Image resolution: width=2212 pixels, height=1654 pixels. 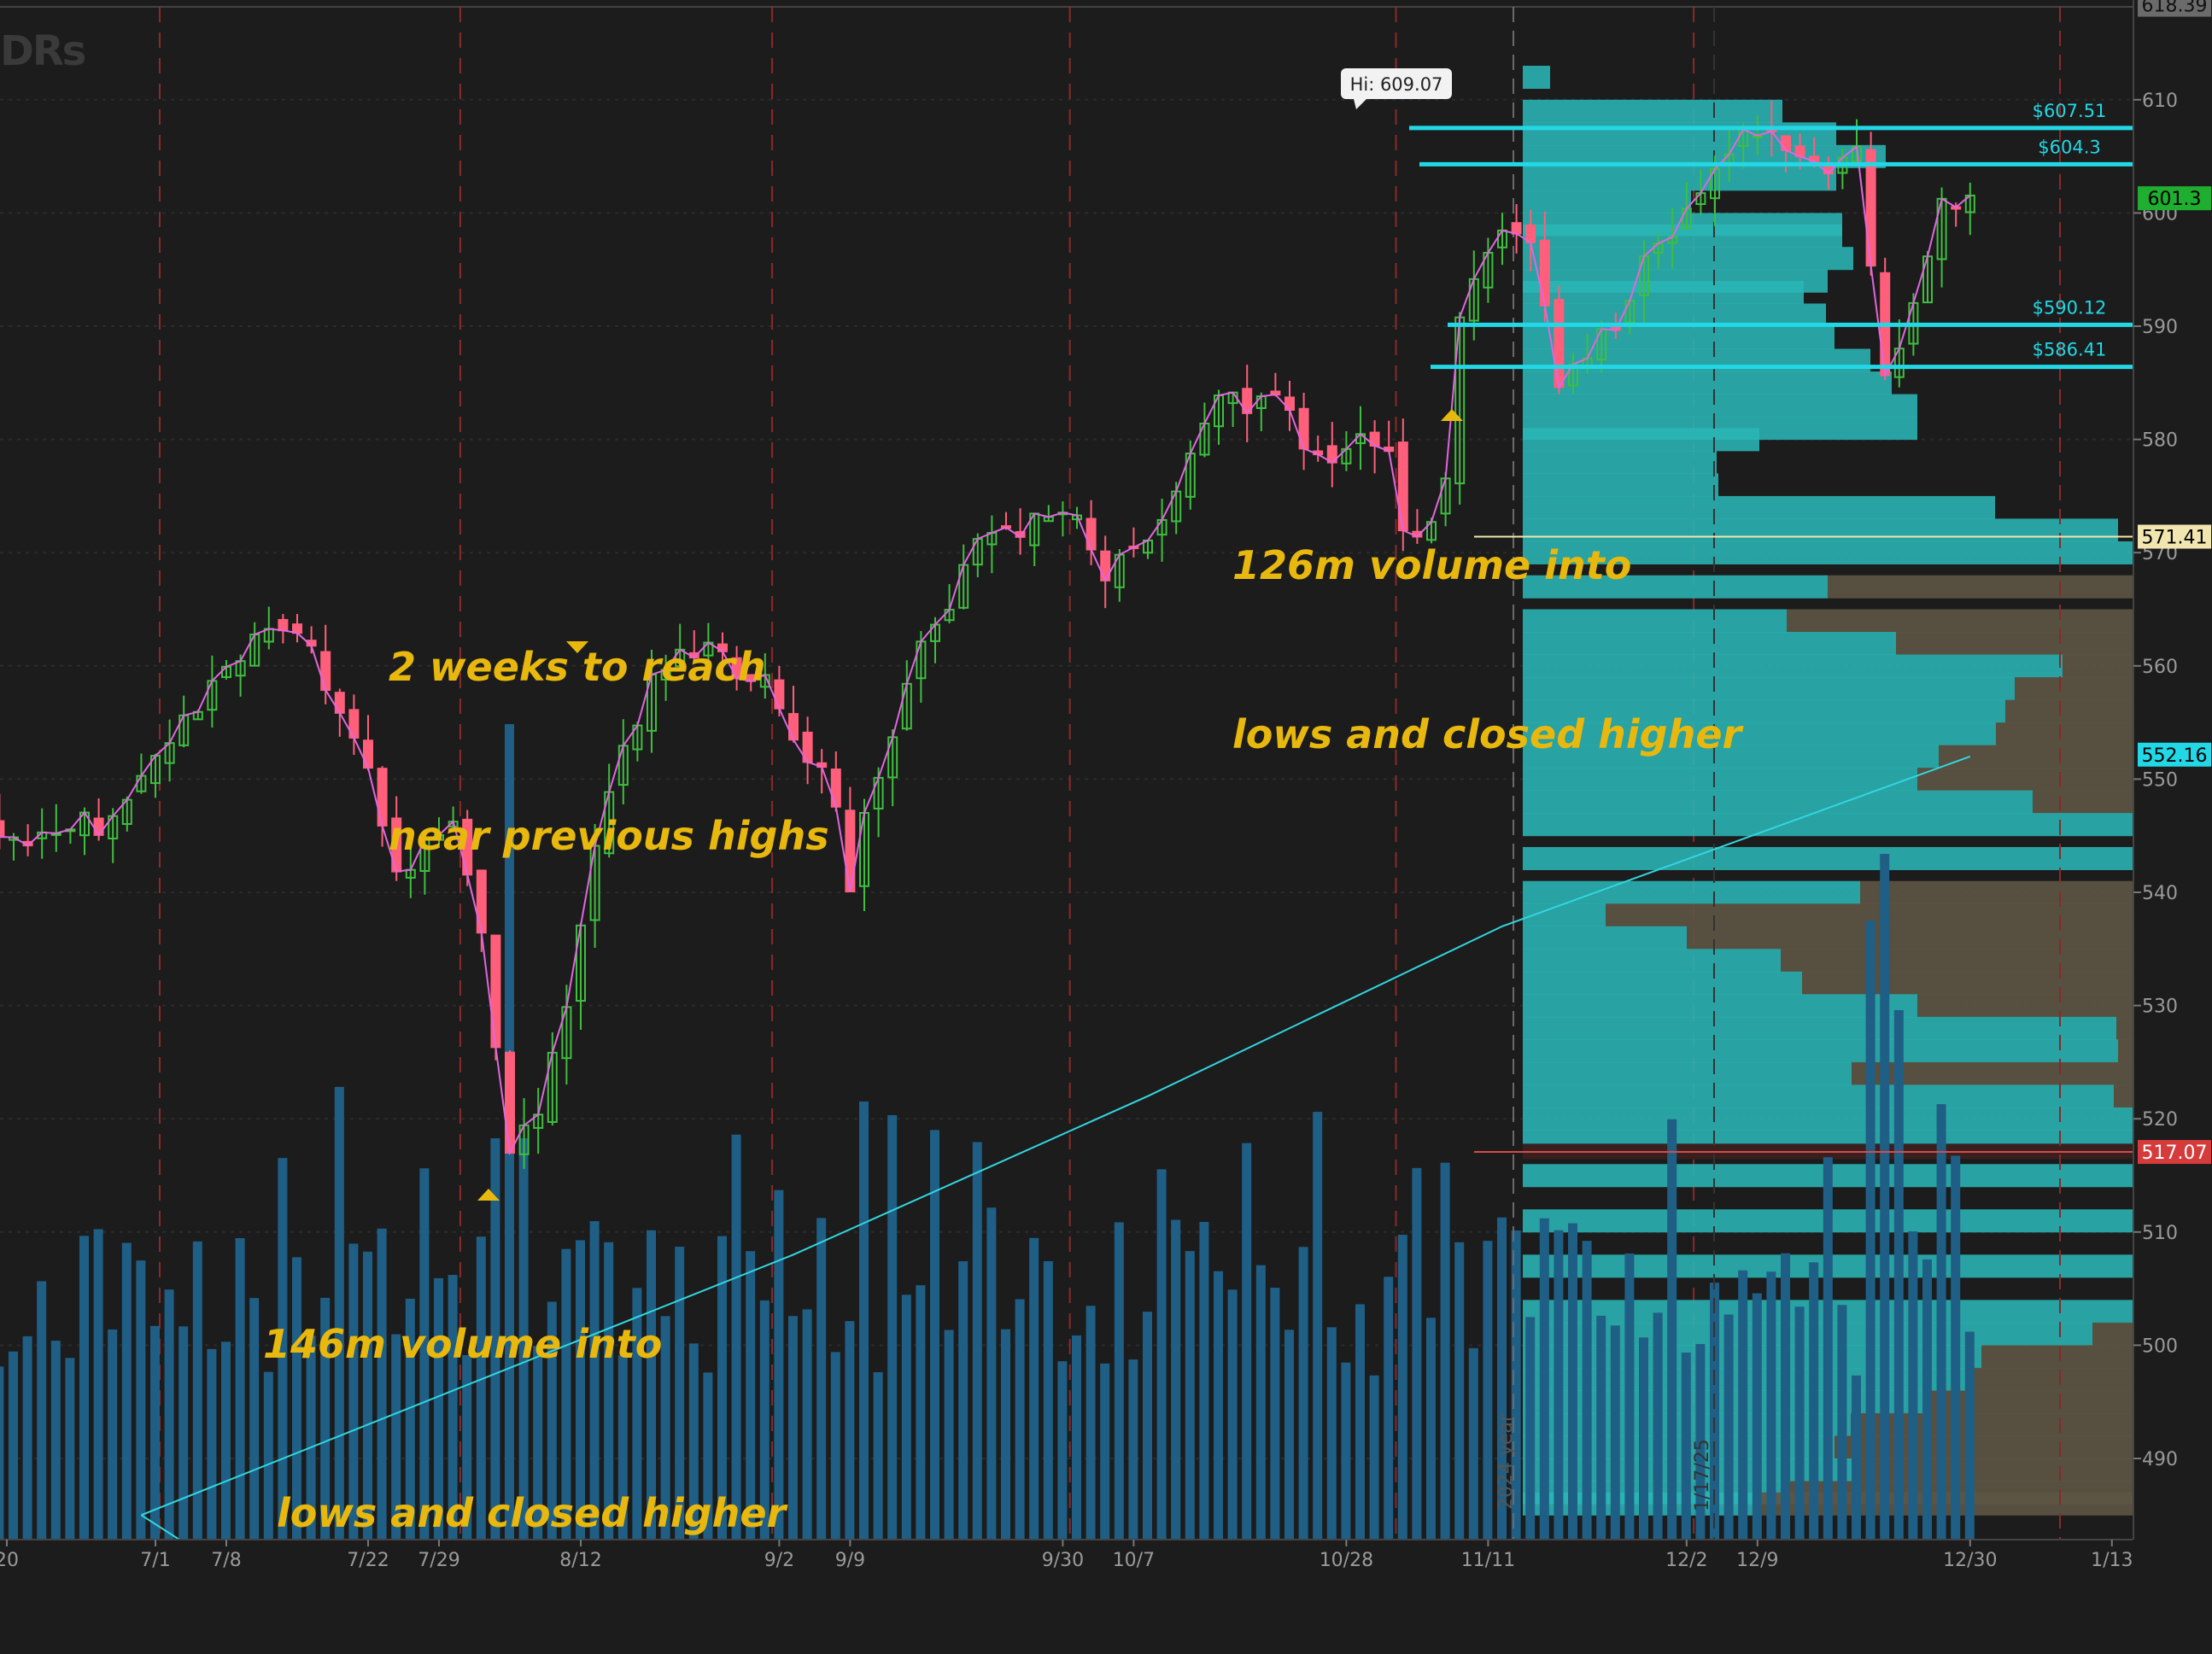 What do you see at coordinates (2174, 1152) in the screenshot?
I see `red-line-badge-box` at bounding box center [2174, 1152].